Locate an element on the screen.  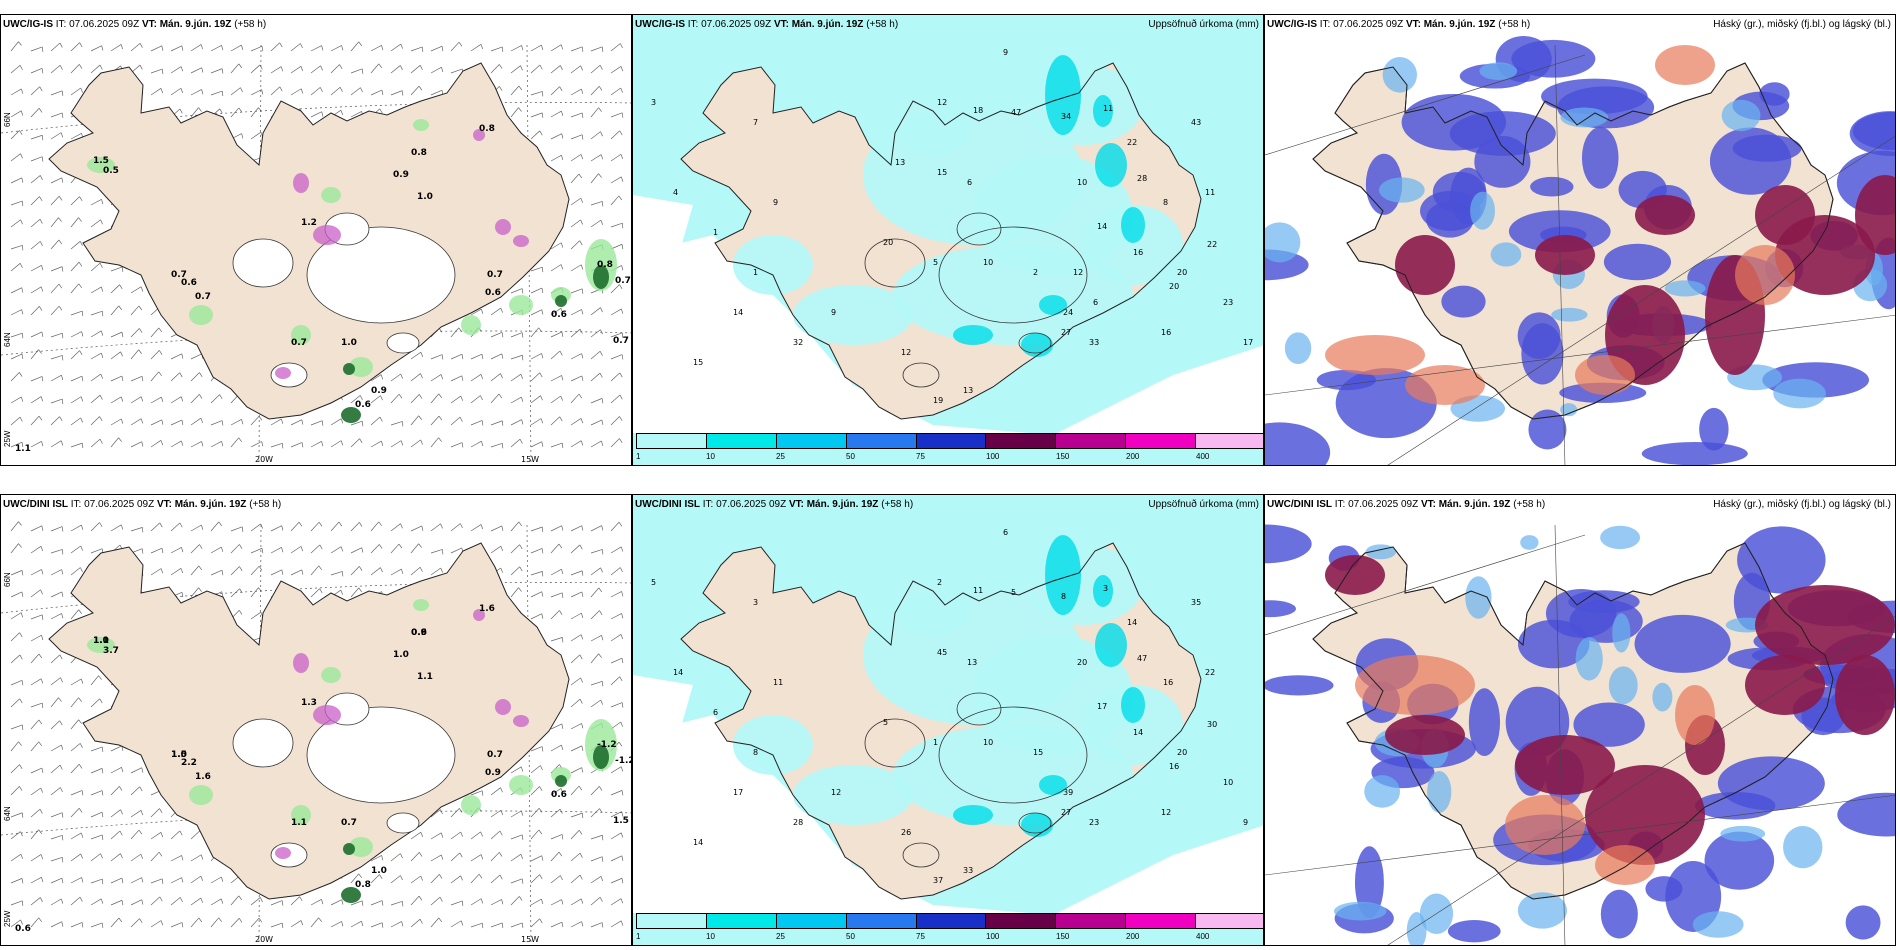
value-label: 0.5 is located at coordinates (111, 171).